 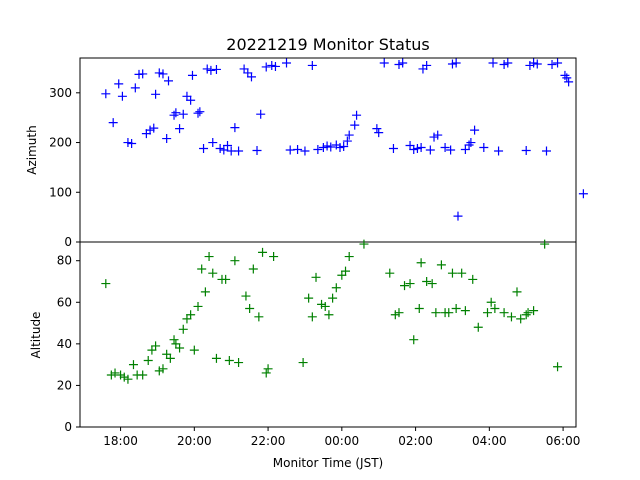 I want to click on x-tick-label: 22:00, so click(x=268, y=441).